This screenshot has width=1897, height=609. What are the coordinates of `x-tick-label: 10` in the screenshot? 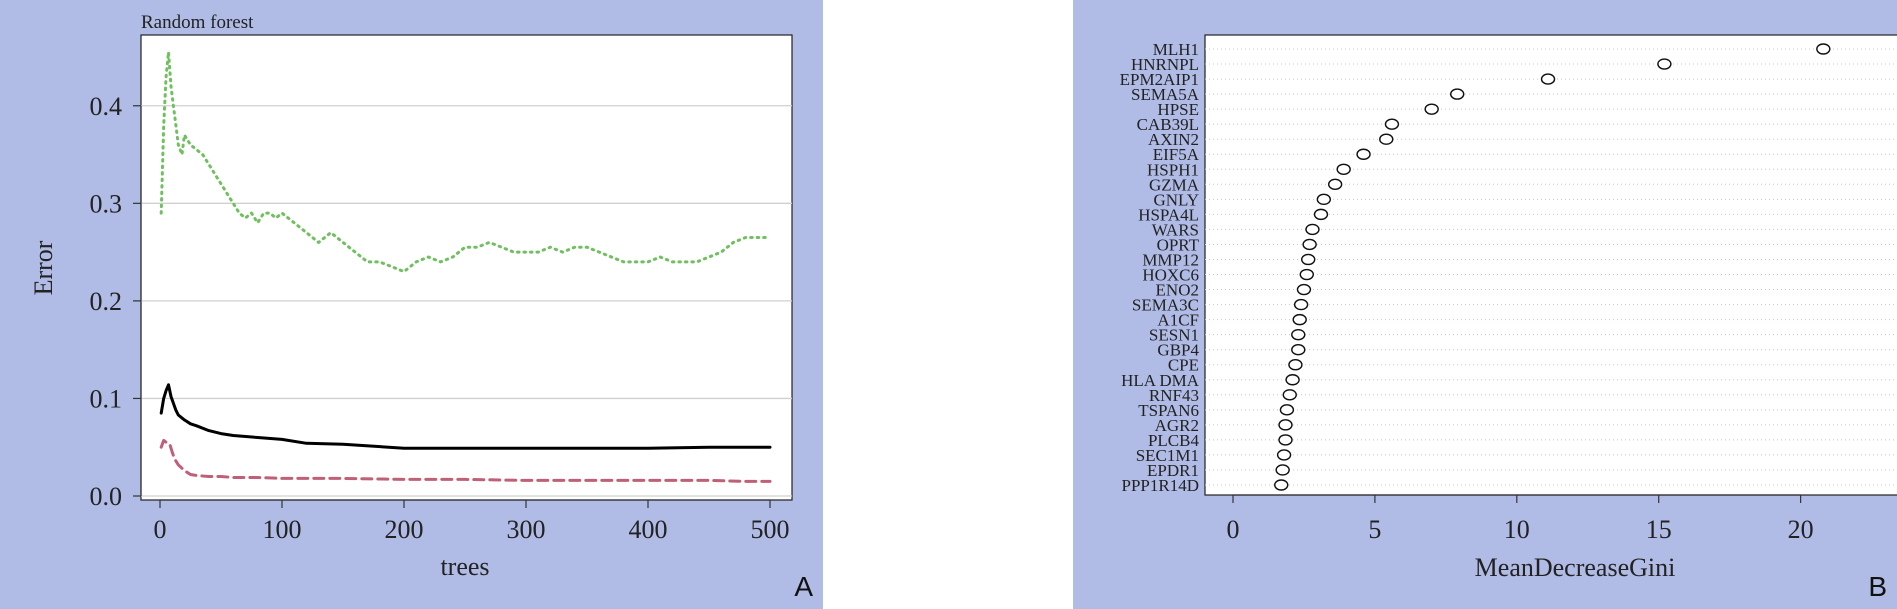 It's located at (1517, 529).